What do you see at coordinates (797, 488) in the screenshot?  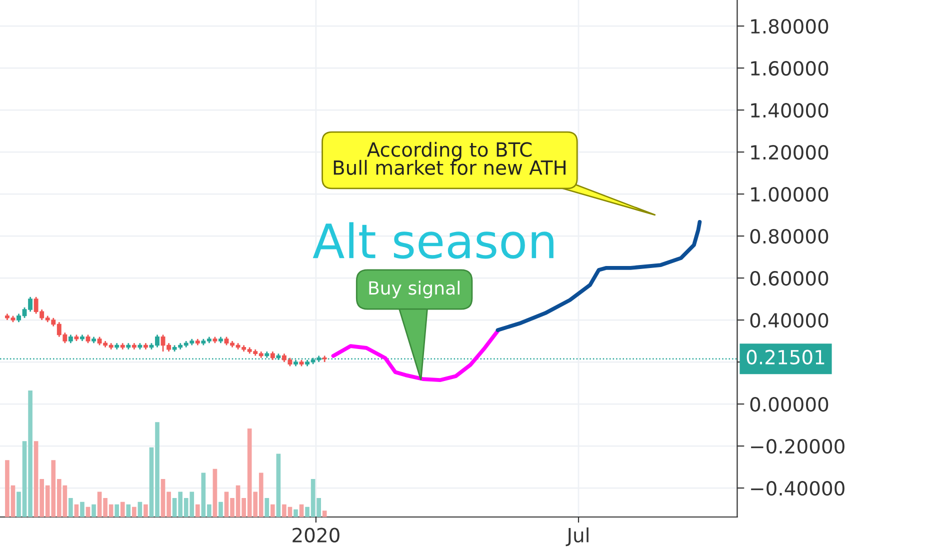 I see `y-tick-label: −0.40000` at bounding box center [797, 488].